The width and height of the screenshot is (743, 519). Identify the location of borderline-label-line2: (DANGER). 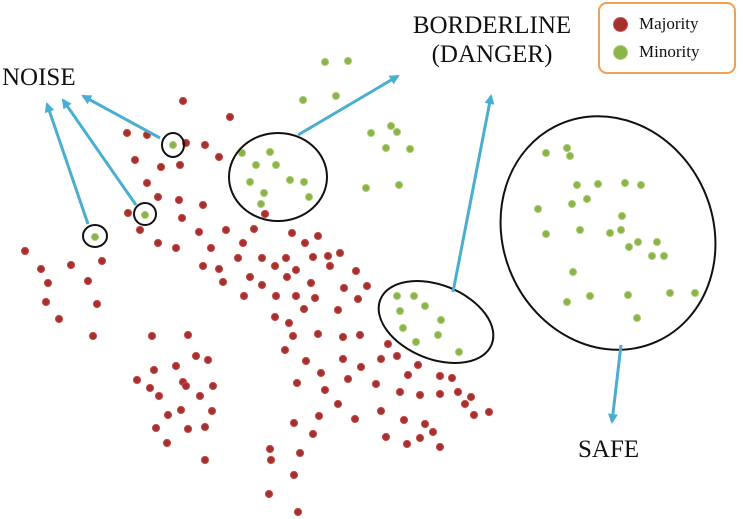
(492, 54).